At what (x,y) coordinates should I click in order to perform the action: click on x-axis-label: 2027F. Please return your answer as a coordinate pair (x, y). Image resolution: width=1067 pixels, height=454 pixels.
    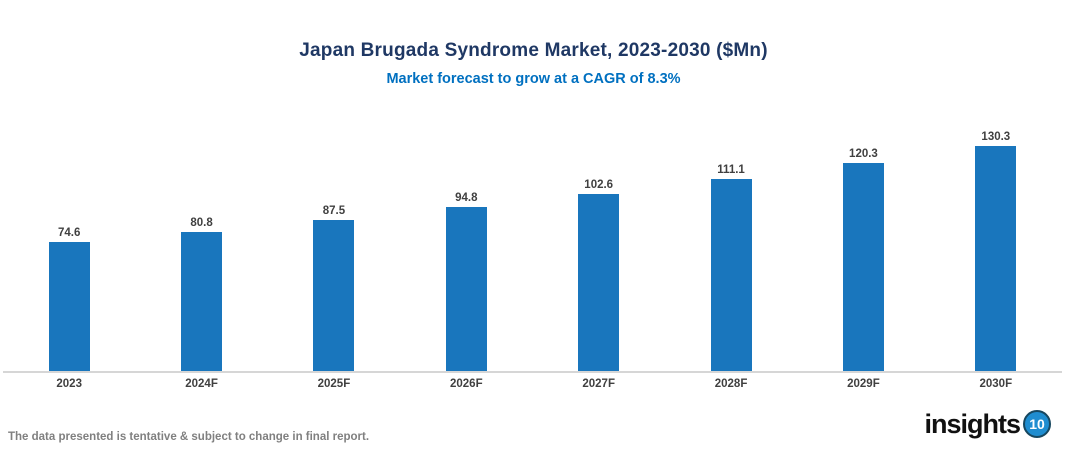
    Looking at the image, I should click on (598, 384).